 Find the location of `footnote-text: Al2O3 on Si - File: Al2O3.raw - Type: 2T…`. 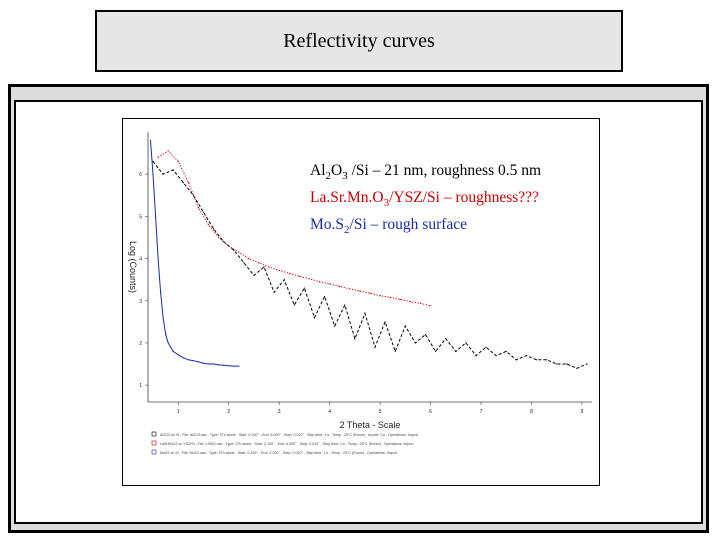

footnote-text: Al2O3 on Si - File: Al2O3.raw - Type: 2T… is located at coordinates (289, 435).